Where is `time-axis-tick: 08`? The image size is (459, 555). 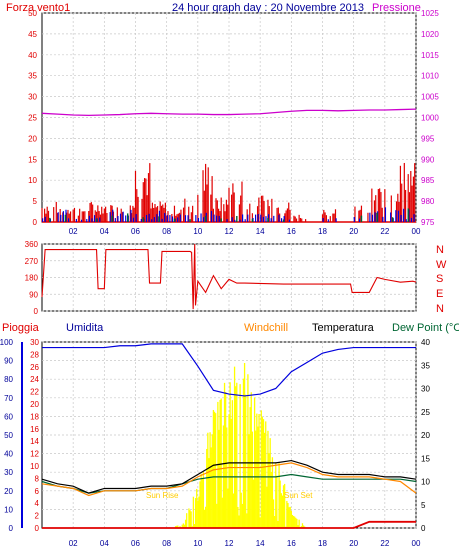
time-axis-tick: 08 is located at coordinates (166, 231).